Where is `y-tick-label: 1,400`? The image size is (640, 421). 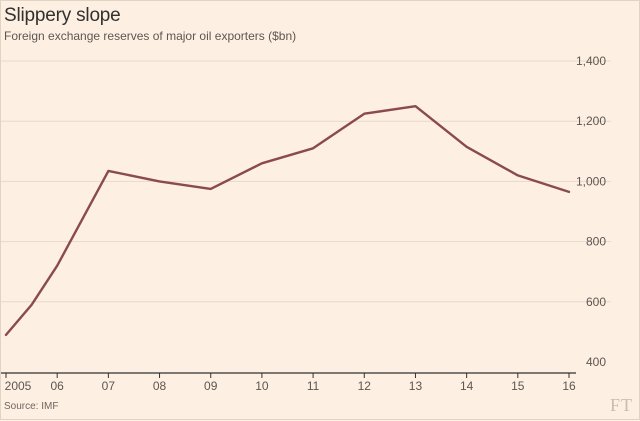
y-tick-label: 1,400 is located at coordinates (591, 61).